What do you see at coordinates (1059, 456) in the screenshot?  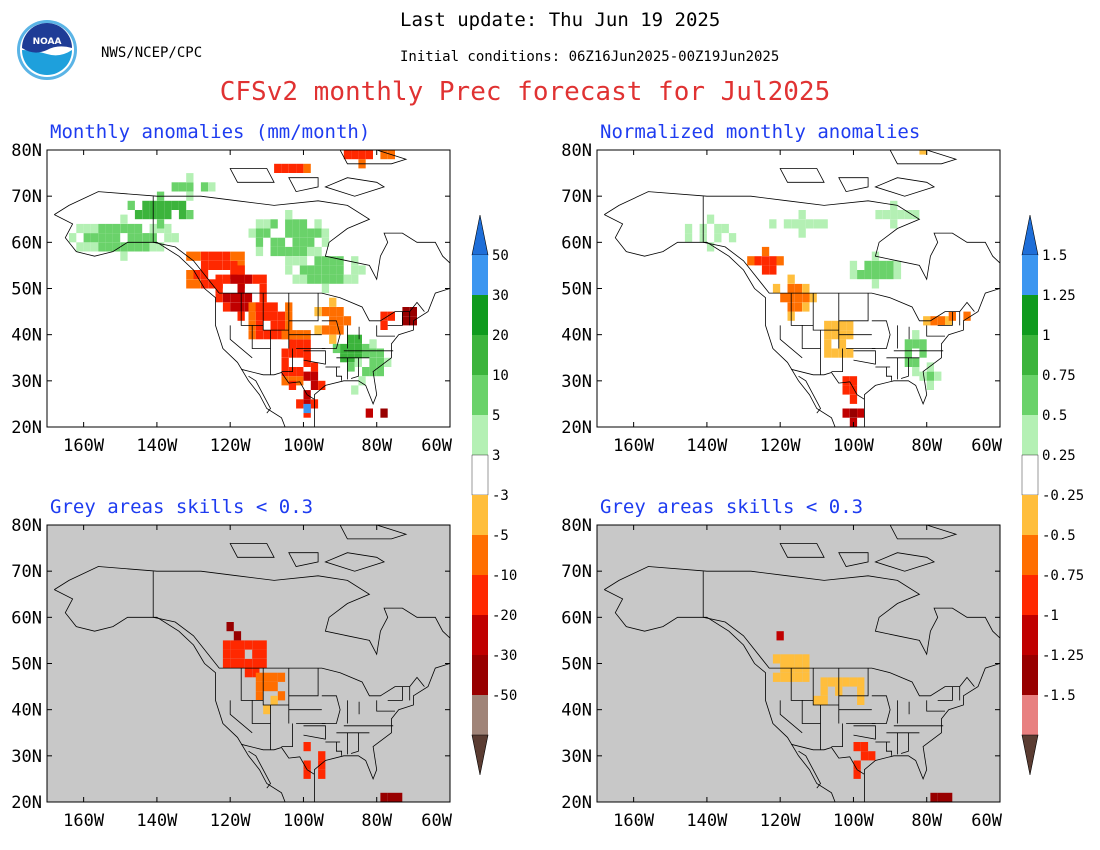 I see `colorbar-label: 0.25` at bounding box center [1059, 456].